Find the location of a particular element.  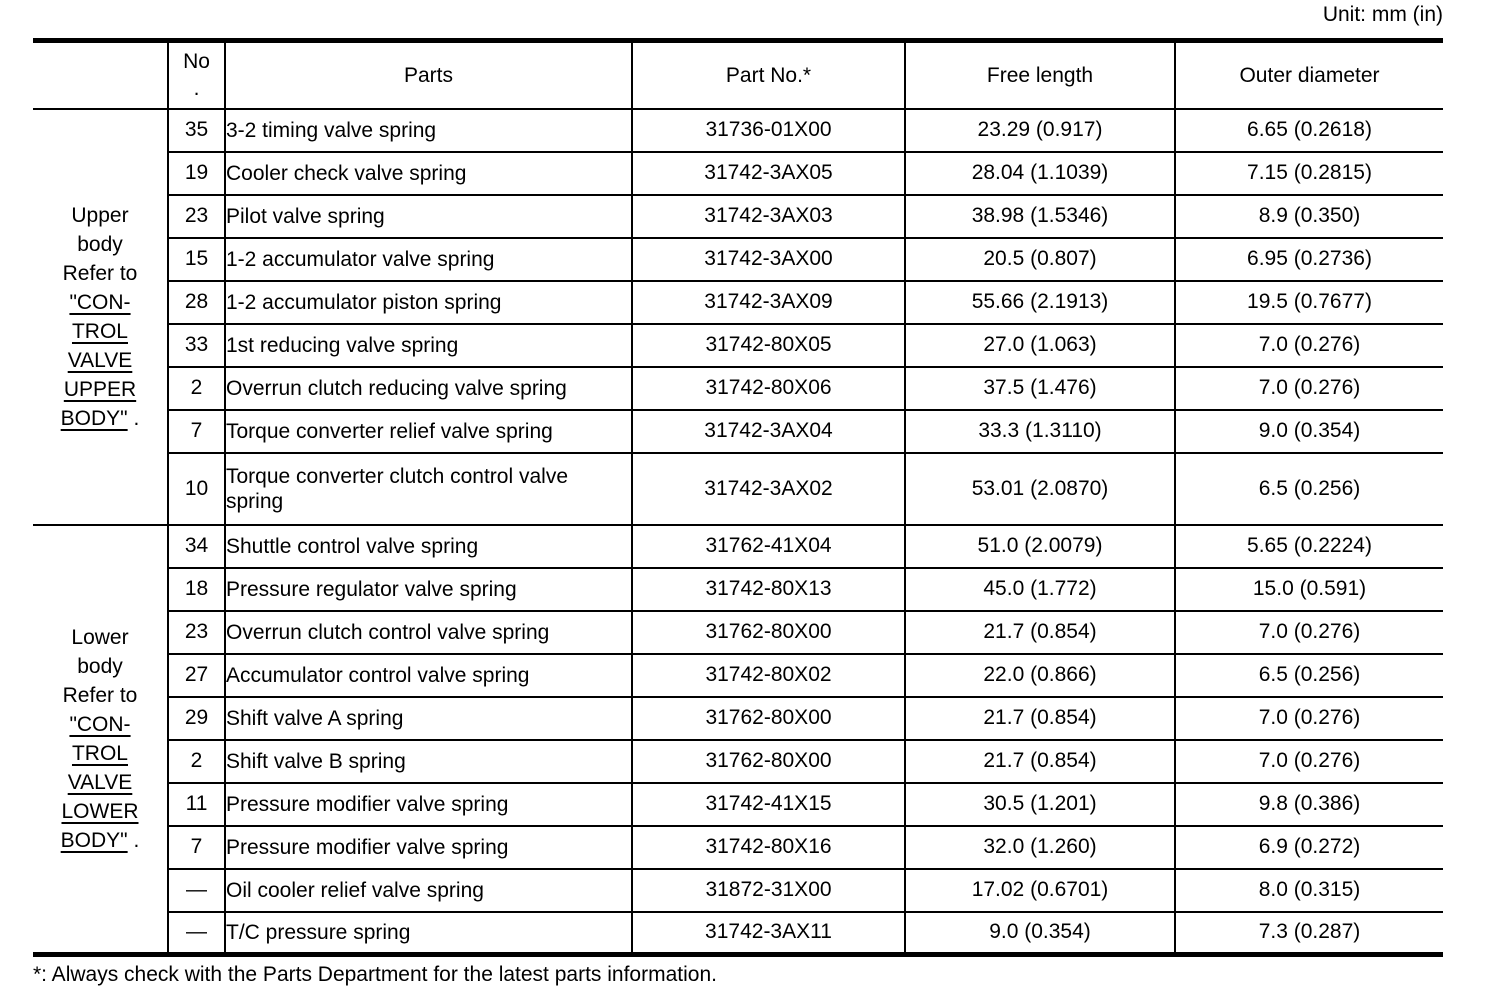

cell-outer-diameter: 7.3 (0.287) is located at coordinates (1308, 933).